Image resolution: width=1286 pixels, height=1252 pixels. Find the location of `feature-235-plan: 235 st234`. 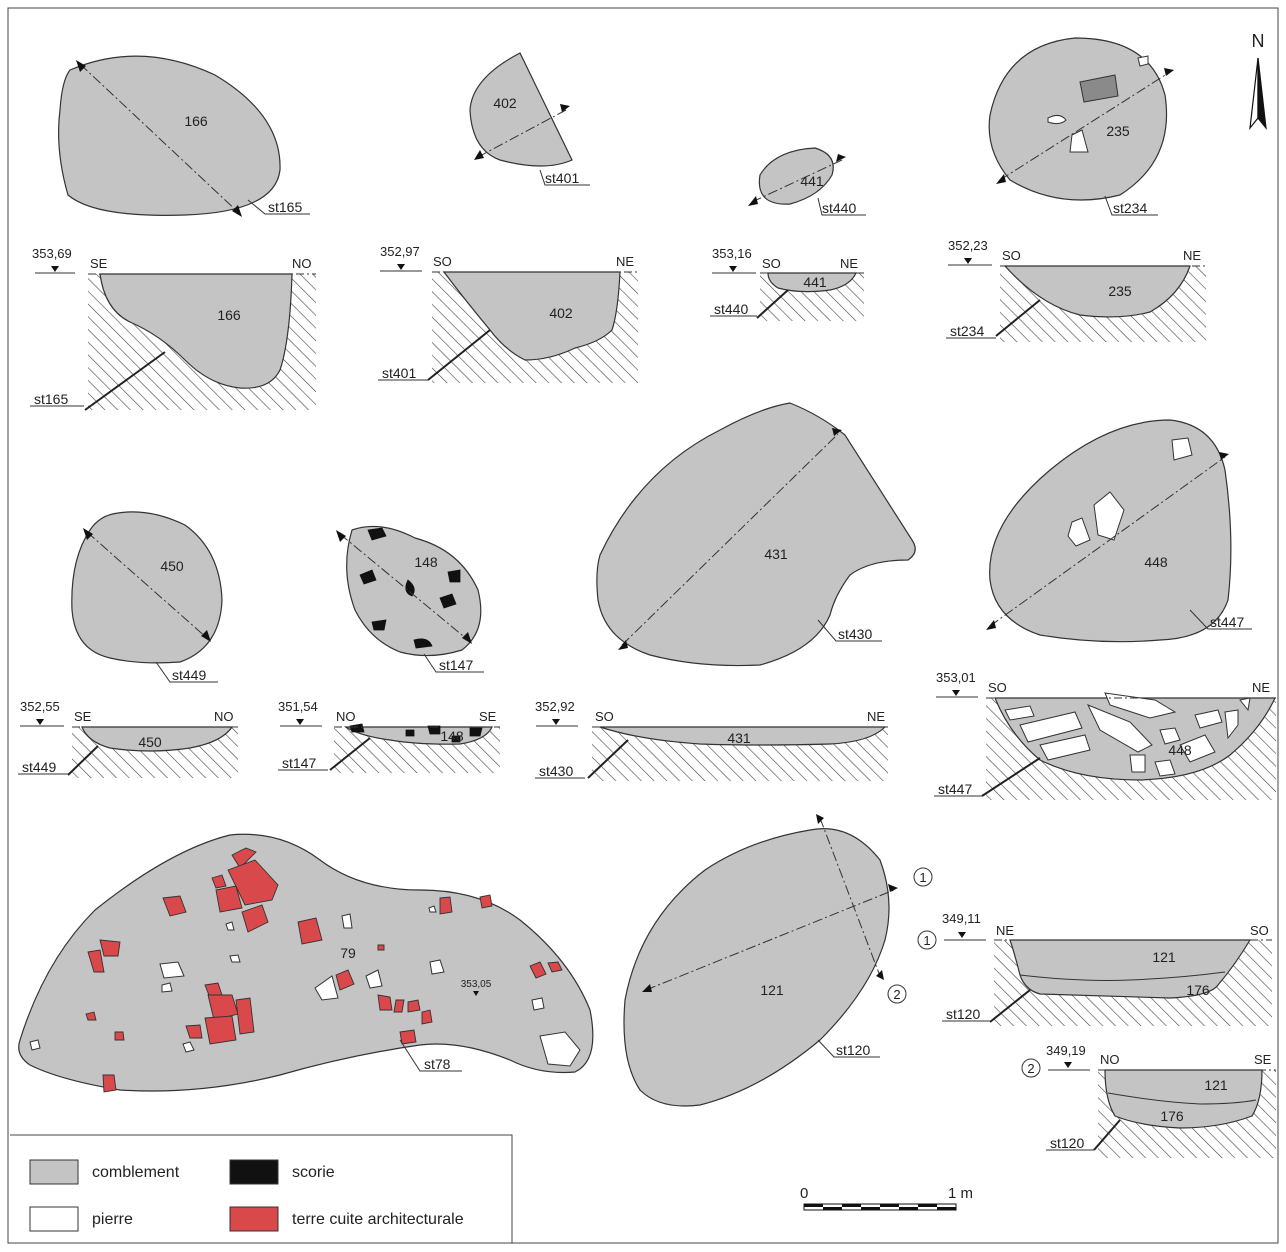

feature-235-plan: 235 st234 is located at coordinates (1081, 126).